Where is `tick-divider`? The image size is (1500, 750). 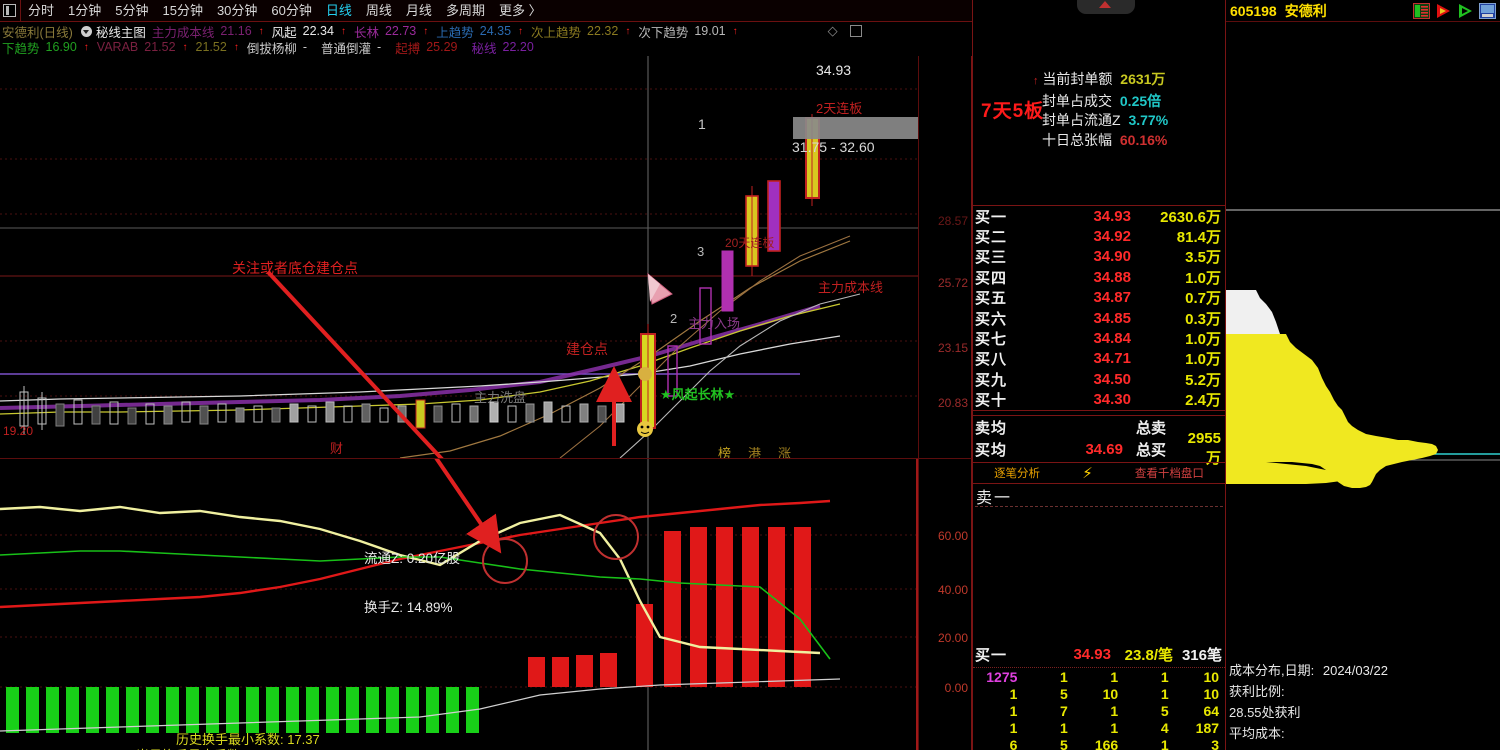
tick-divider is located at coordinates (1099, 506).